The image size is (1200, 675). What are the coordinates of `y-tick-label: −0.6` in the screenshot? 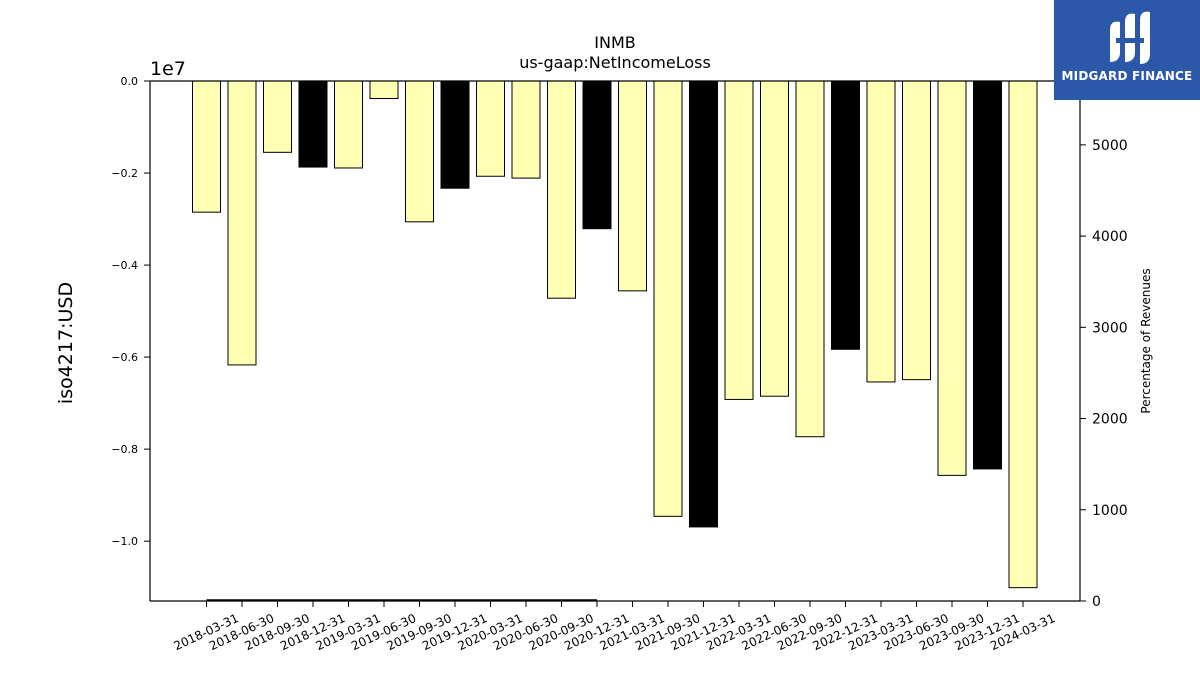 It's located at (124, 357).